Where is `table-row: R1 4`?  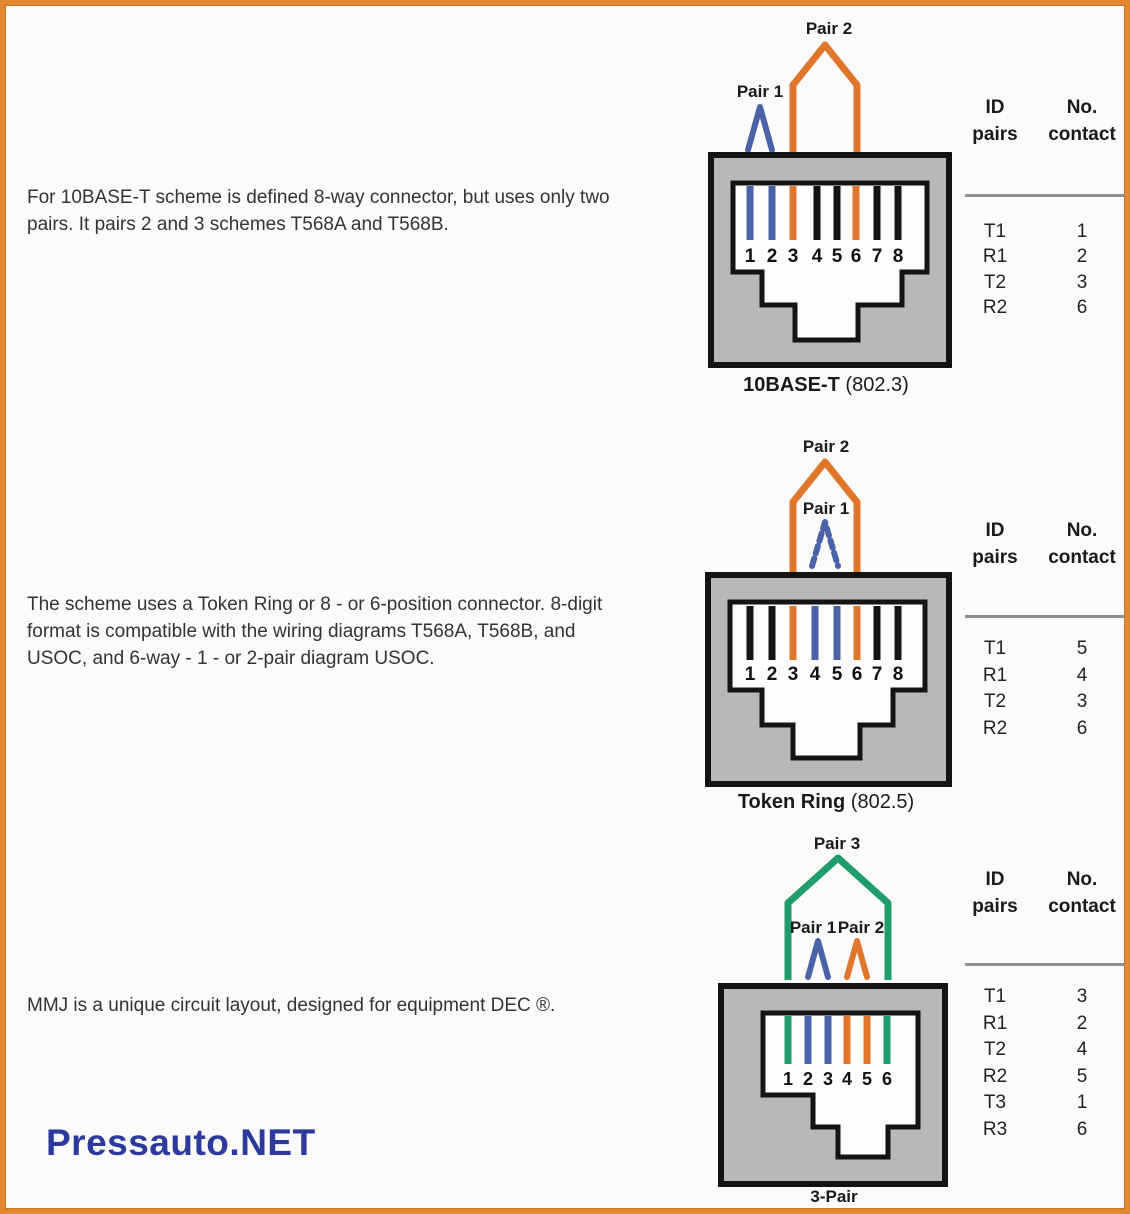 table-row: R1 4 is located at coordinates (1040, 676).